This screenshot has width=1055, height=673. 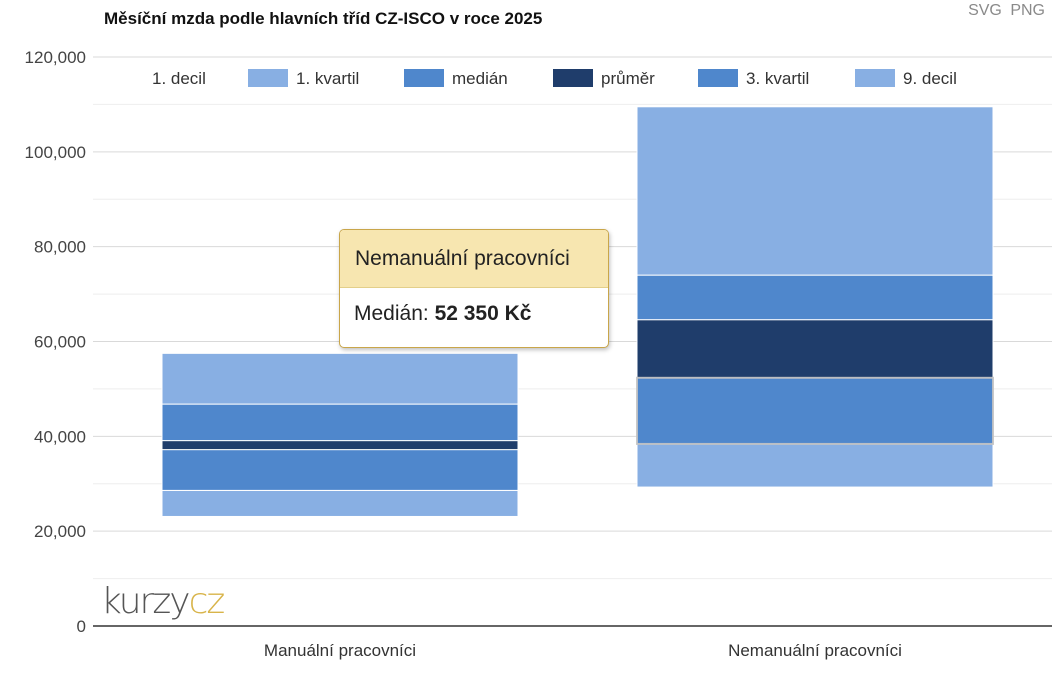 What do you see at coordinates (163, 601) in the screenshot?
I see `kurzy-logo: kurzycz` at bounding box center [163, 601].